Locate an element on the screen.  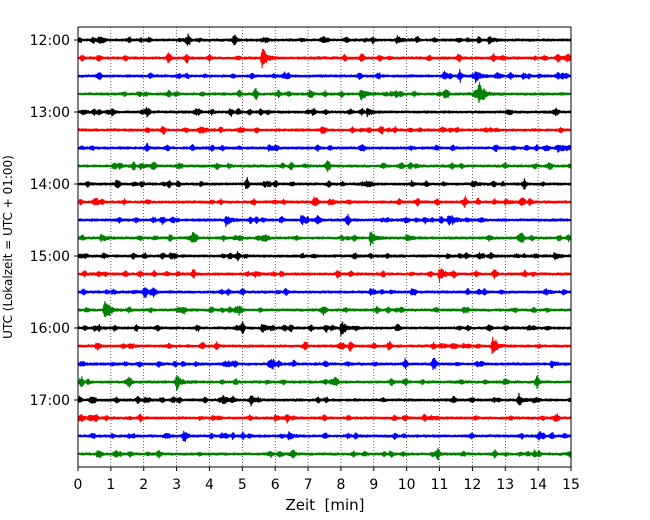
y-tick-label: 15:00 is located at coordinates (50, 257).